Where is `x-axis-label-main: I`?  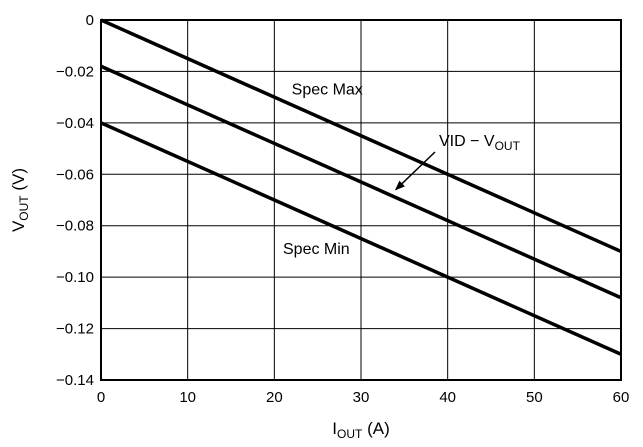 x-axis-label-main: I is located at coordinates (334, 428).